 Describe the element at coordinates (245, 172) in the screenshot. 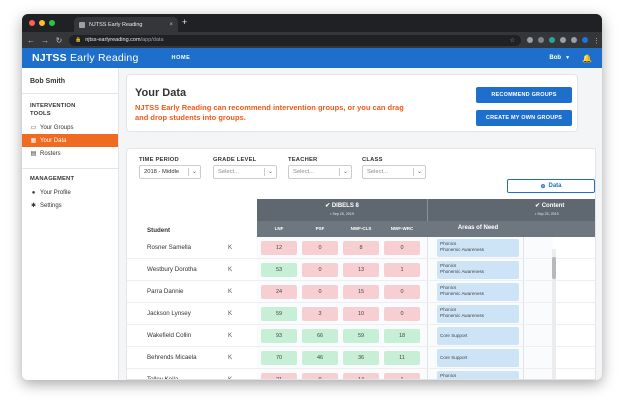

I see `grade-level-select: Select... ⌄` at that location.